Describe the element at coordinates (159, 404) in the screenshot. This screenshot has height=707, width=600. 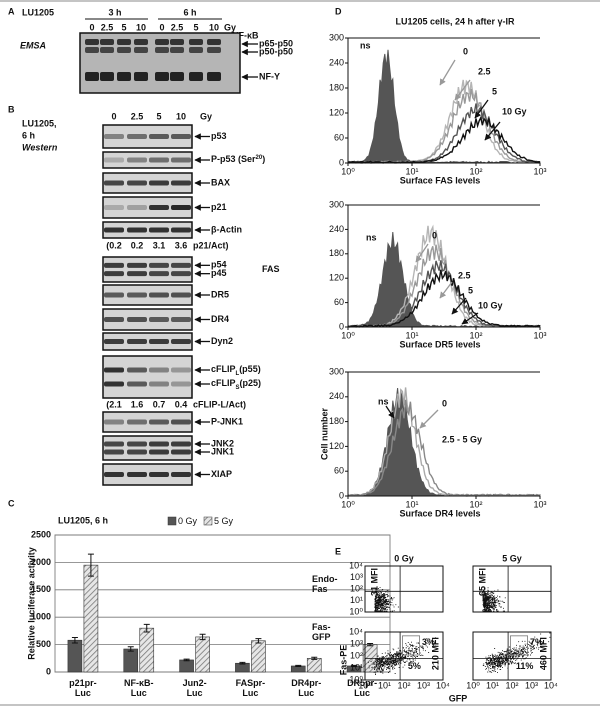
I see `ratio-value: 0.7` at that location.